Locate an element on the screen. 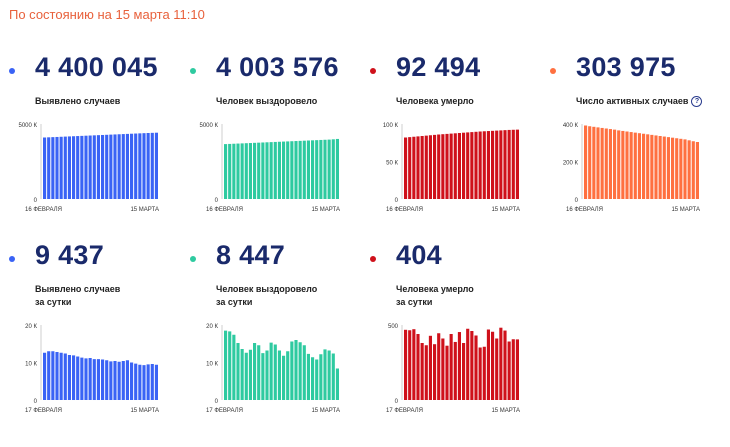 The width and height of the screenshot is (730, 447). x-start-label: 17 ФЕВРАЛЯ is located at coordinates (404, 411).